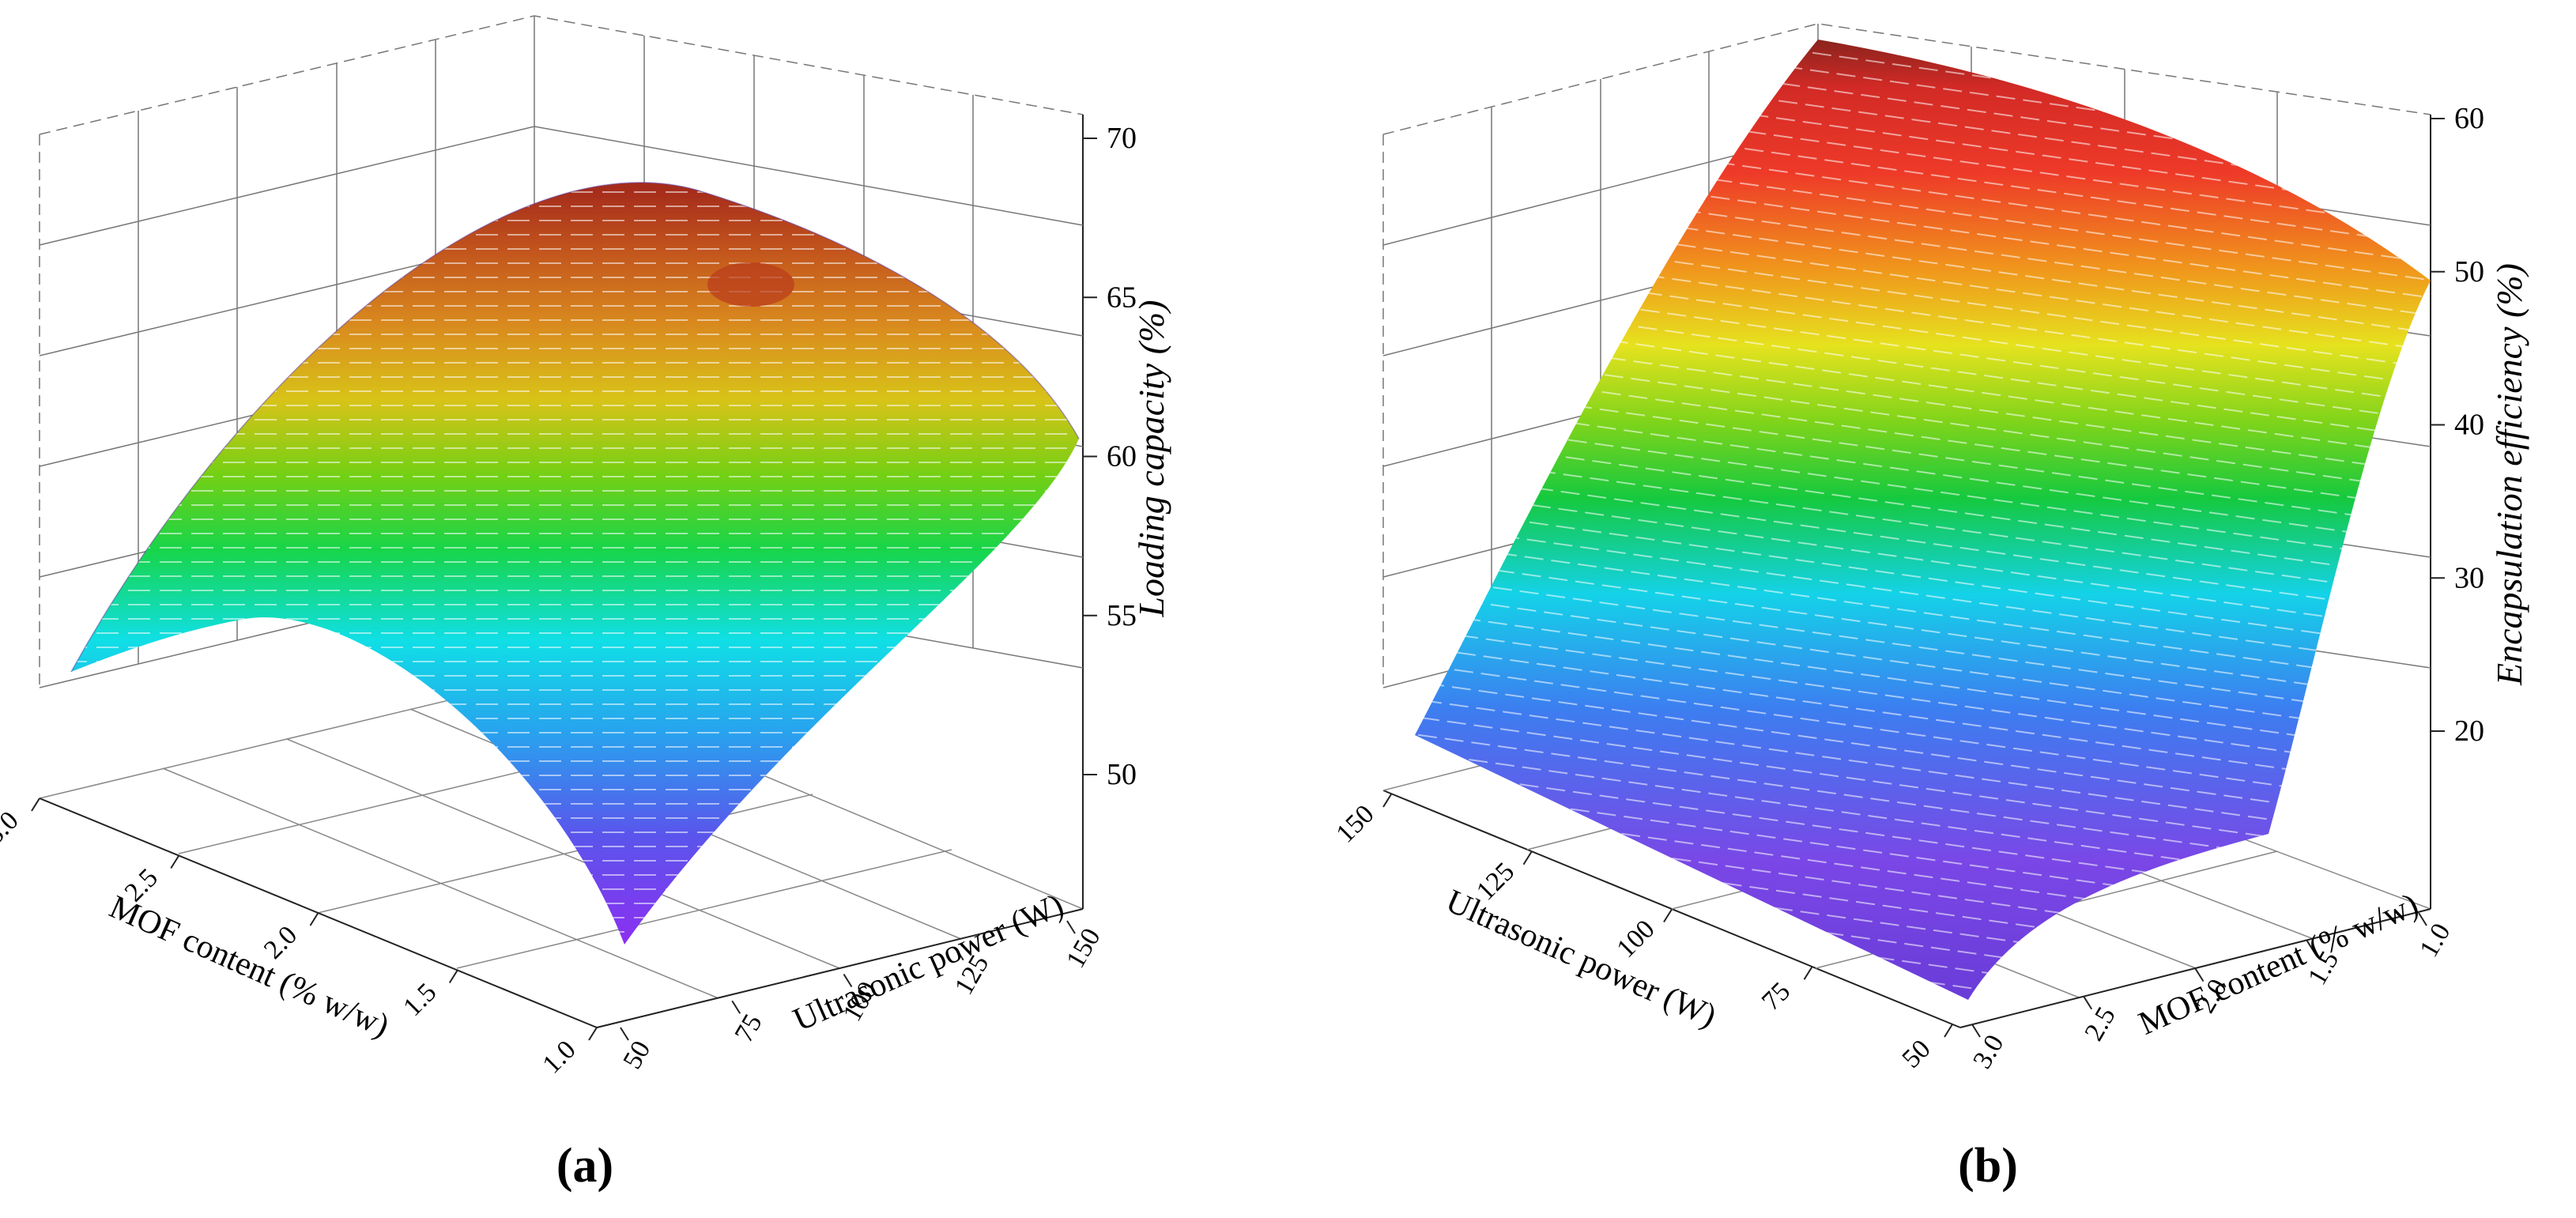 The image size is (2576, 1218). Describe the element at coordinates (1122, 456) in the screenshot. I see `panel-a-z-tick-label: 60` at that location.